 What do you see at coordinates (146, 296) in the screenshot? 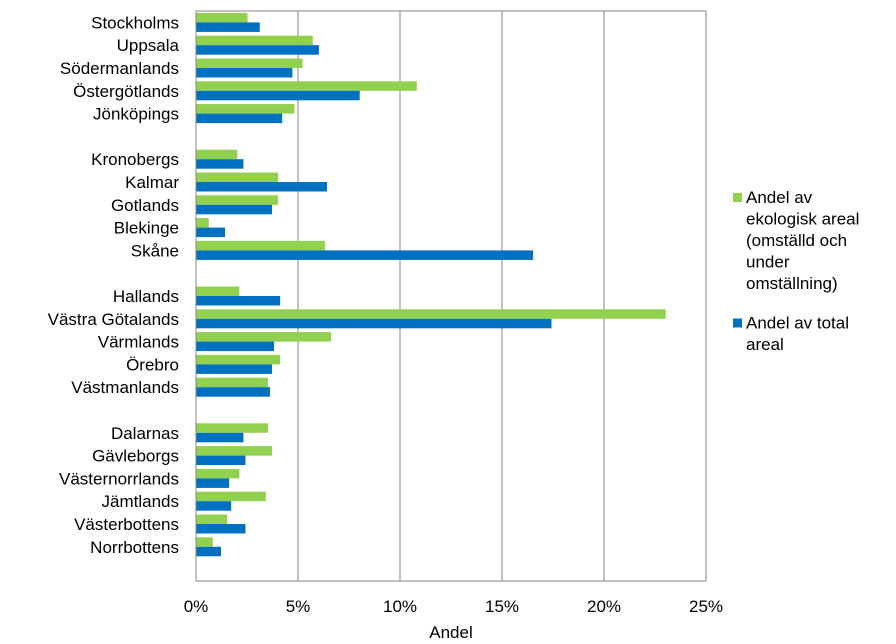
I see `category-label: Hallands` at bounding box center [146, 296].